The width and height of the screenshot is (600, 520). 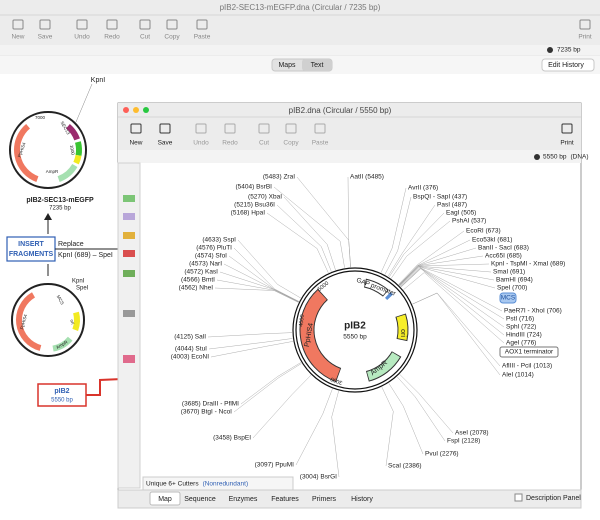 I want to click on checkbox, so click(x=518, y=497).